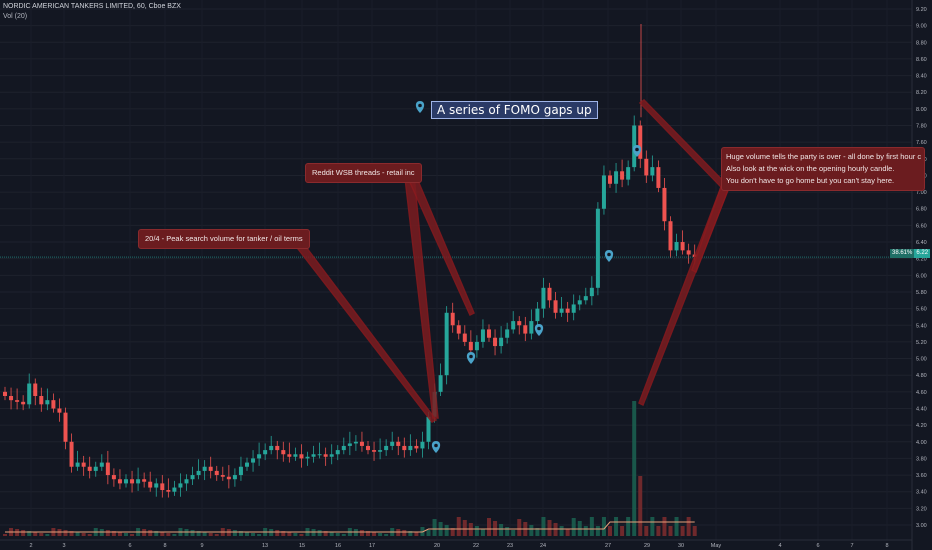 The height and width of the screenshot is (550, 932). What do you see at coordinates (350, 527) in the screenshot?
I see `volume-moving-average-line` at bounding box center [350, 527].